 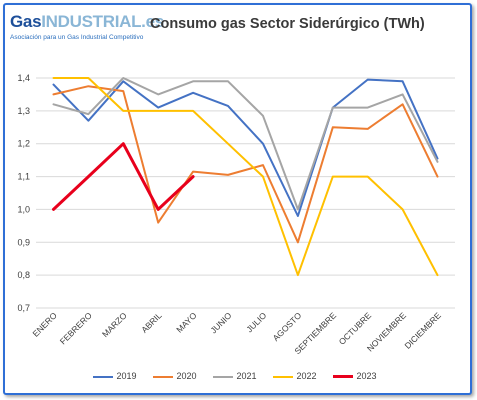 What do you see at coordinates (186, 322) in the screenshot?
I see `x-tick-label: MAYO` at bounding box center [186, 322].